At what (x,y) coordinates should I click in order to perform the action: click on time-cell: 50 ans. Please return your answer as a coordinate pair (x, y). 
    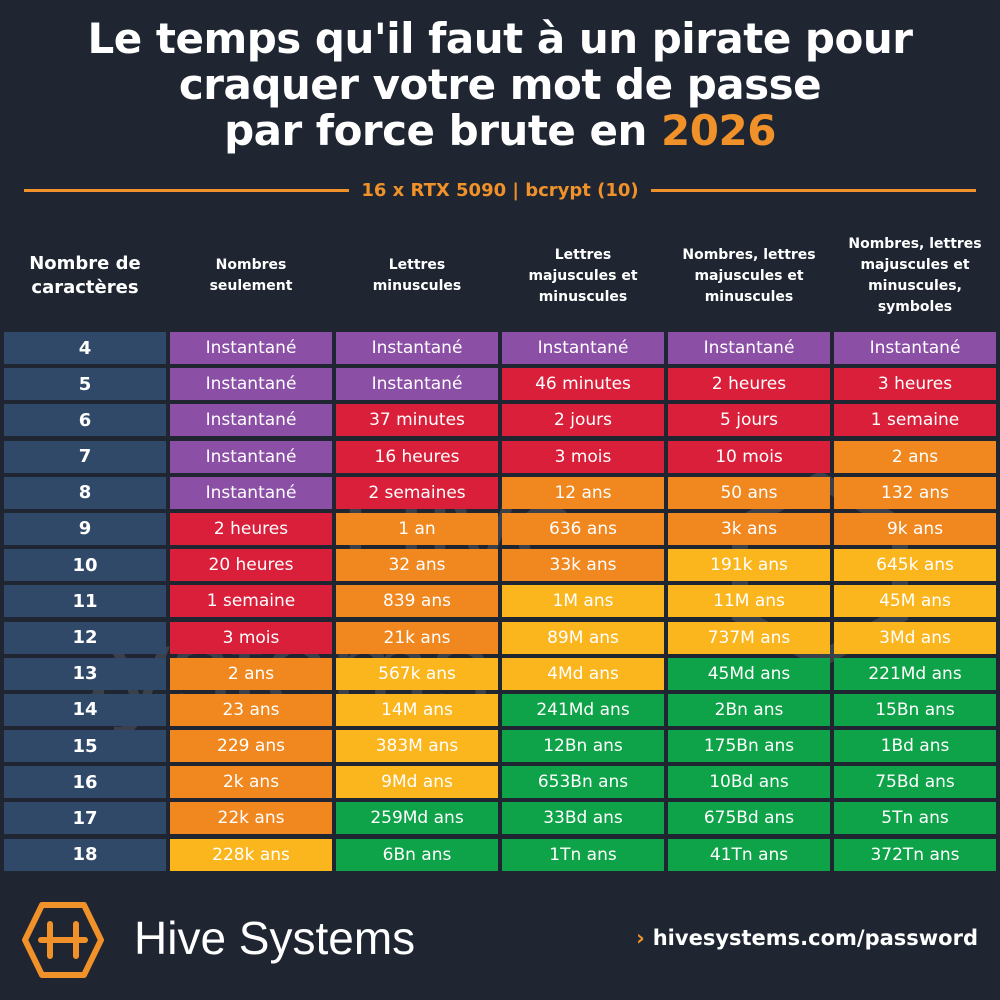
    Looking at the image, I should click on (749, 492).